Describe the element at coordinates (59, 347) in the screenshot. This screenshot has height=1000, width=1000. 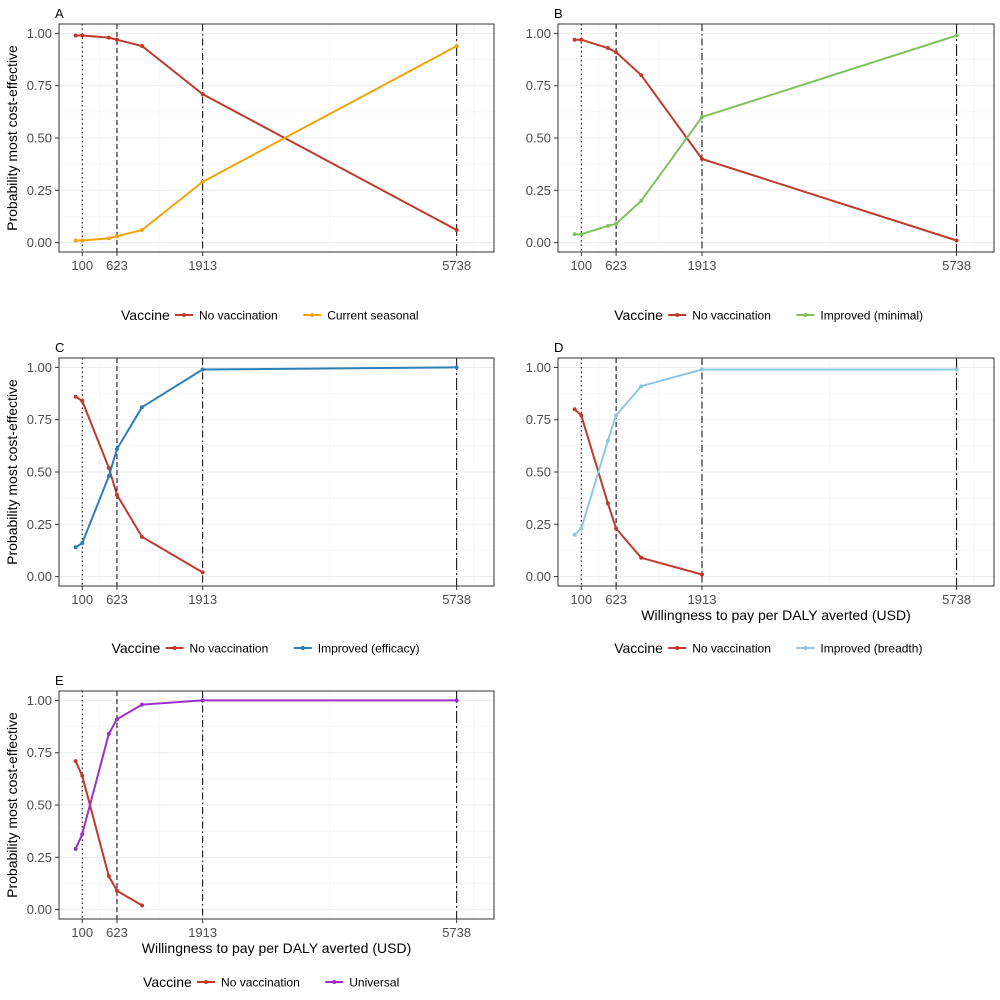
I see `panel-letter: C` at that location.